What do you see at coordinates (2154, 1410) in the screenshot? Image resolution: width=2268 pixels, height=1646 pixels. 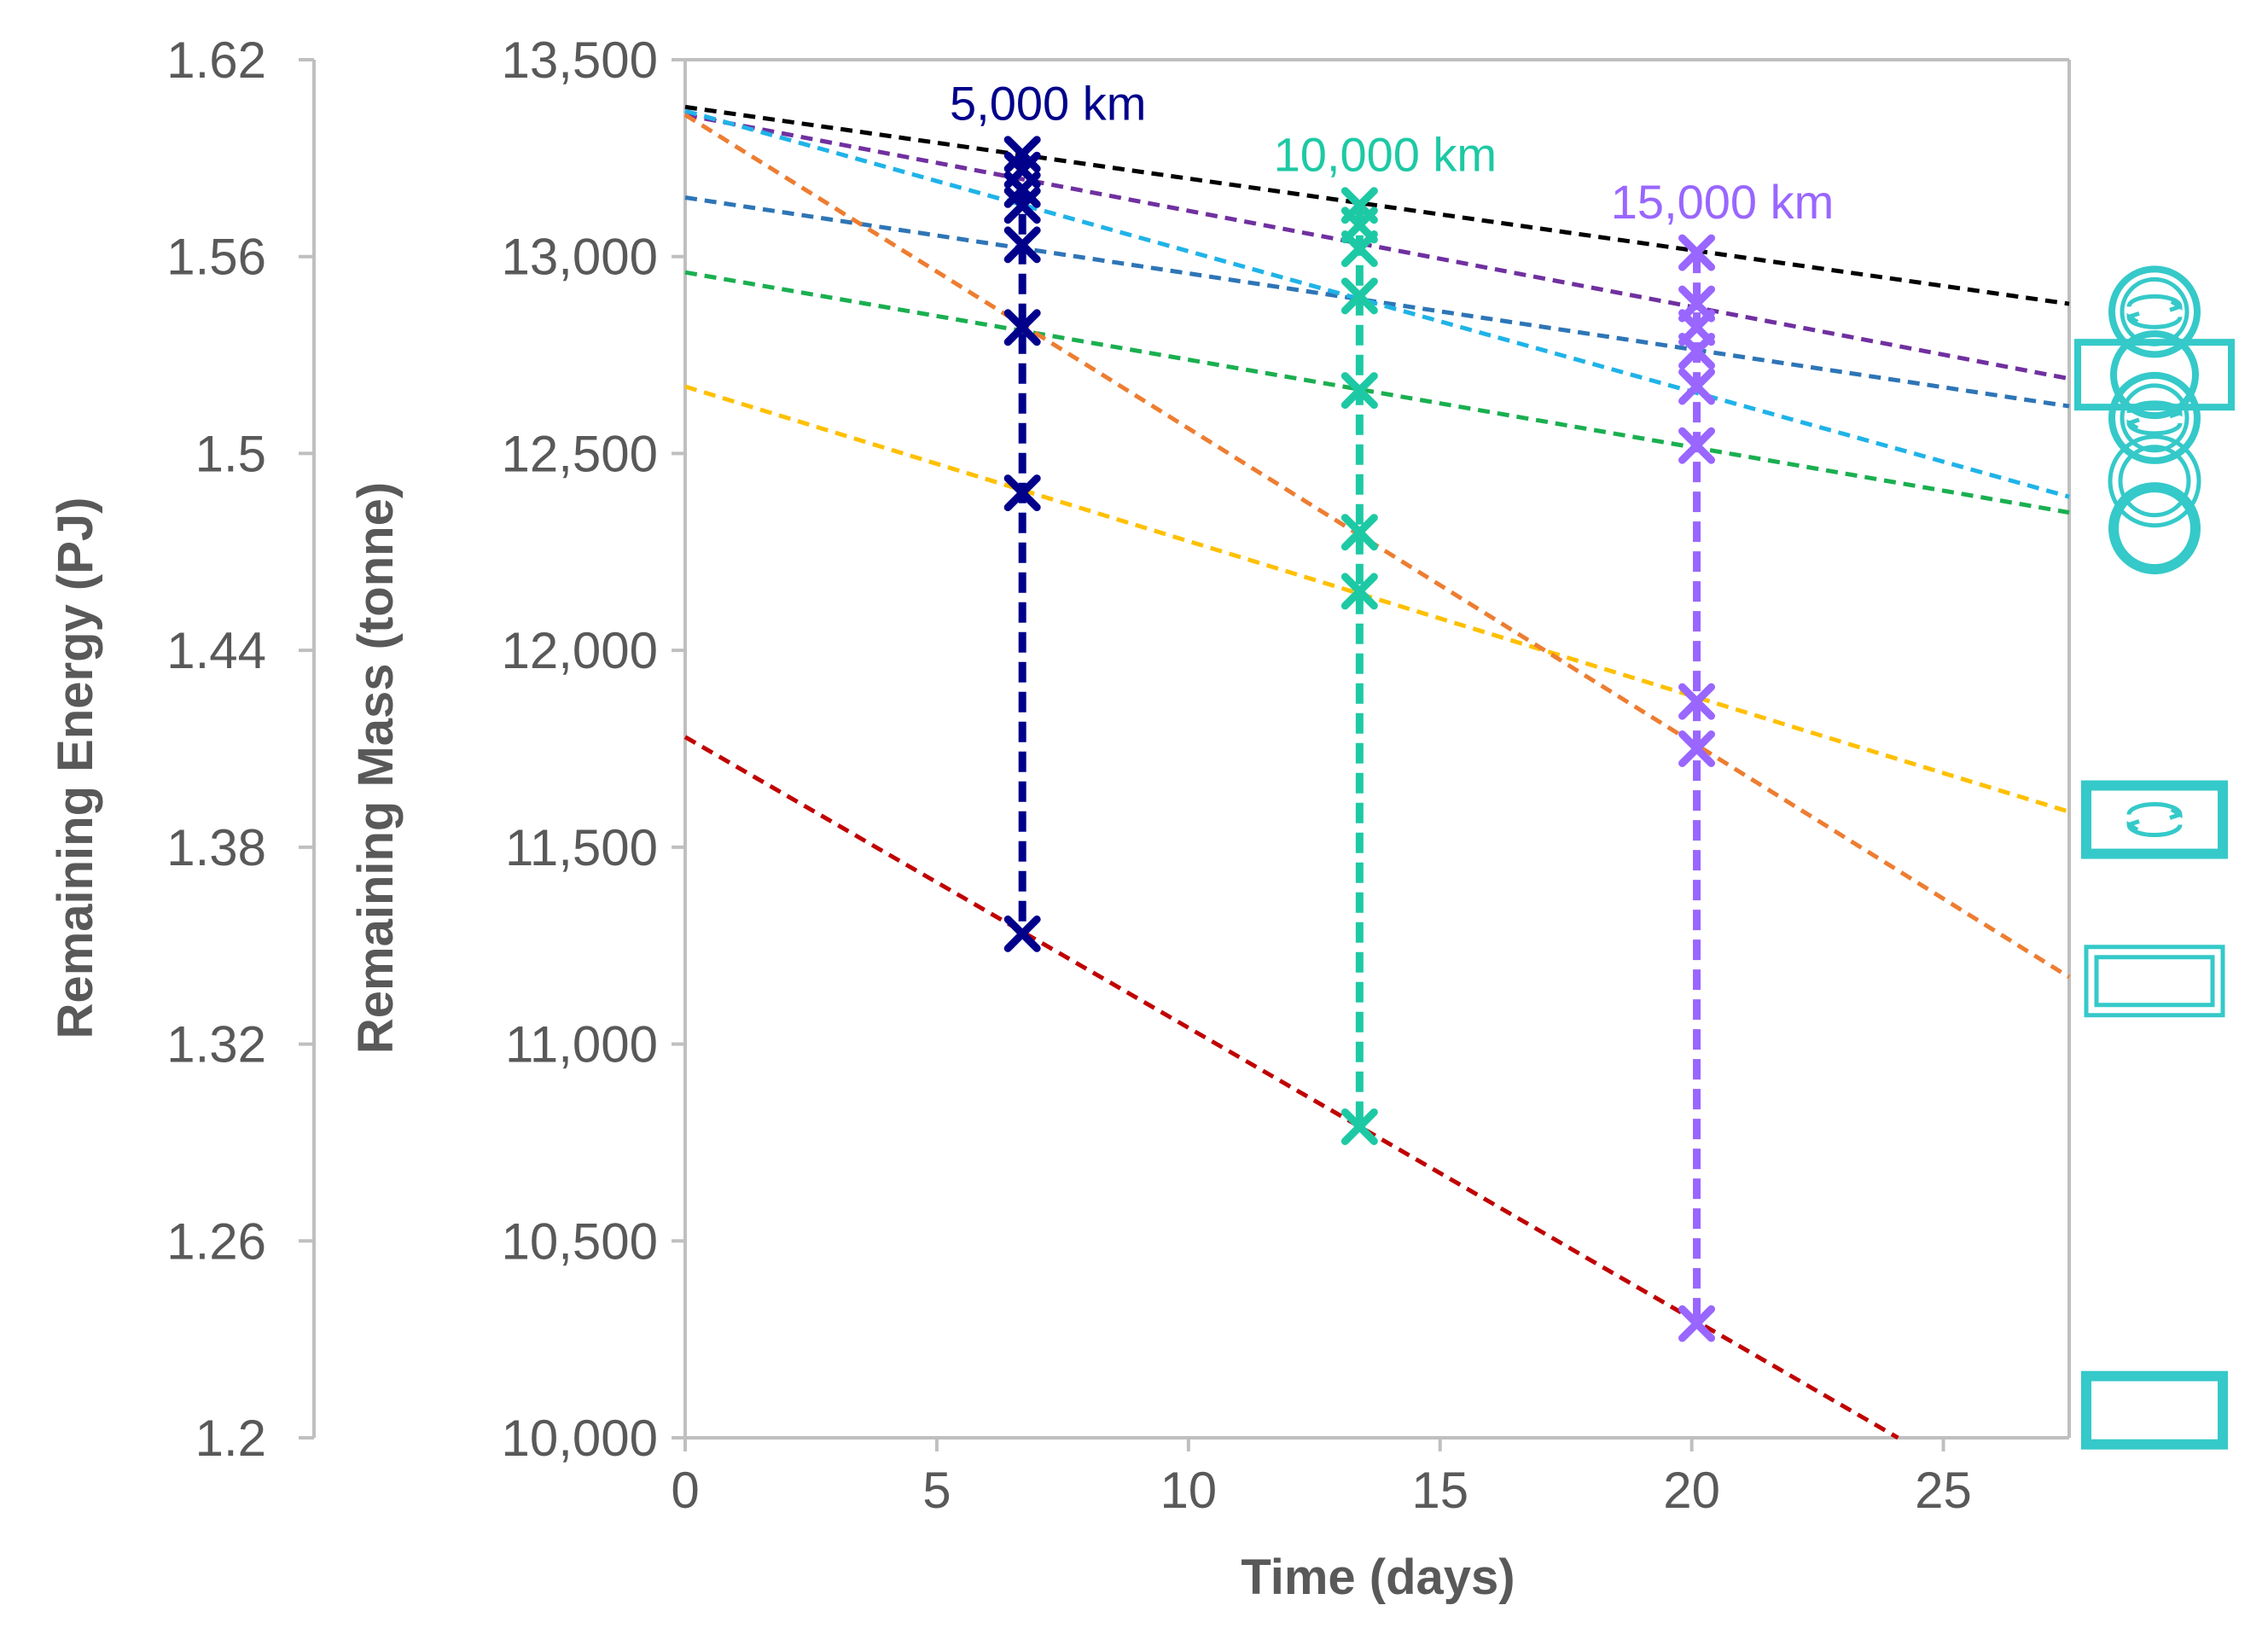 I see `rect-icon` at bounding box center [2154, 1410].